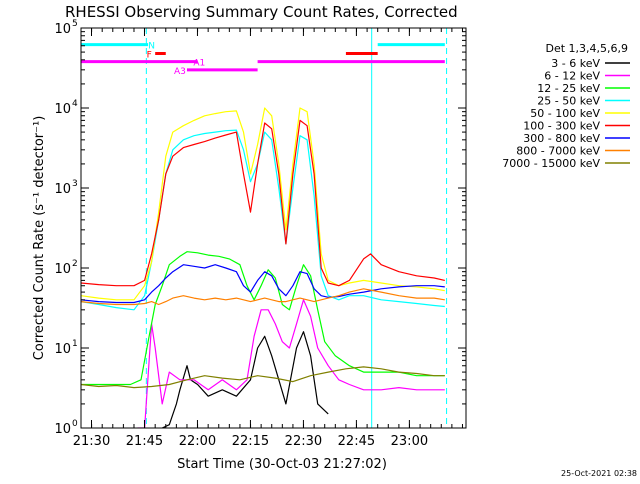 This screenshot has width=640, height=484. Describe the element at coordinates (199, 64) in the screenshot. I see `flag-label-2: A1` at that location.